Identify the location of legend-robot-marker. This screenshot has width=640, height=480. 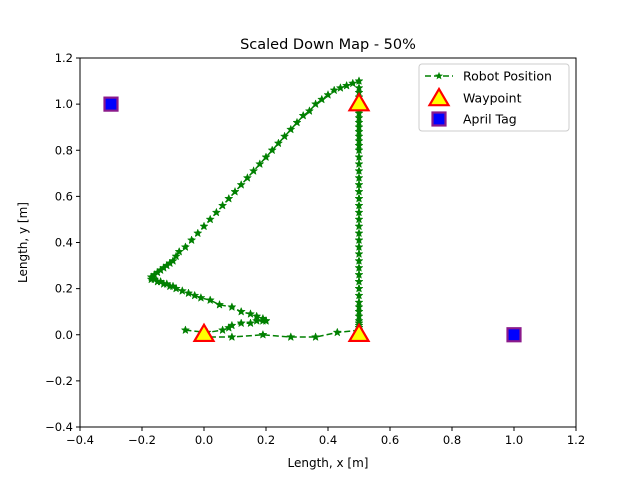
(439, 75).